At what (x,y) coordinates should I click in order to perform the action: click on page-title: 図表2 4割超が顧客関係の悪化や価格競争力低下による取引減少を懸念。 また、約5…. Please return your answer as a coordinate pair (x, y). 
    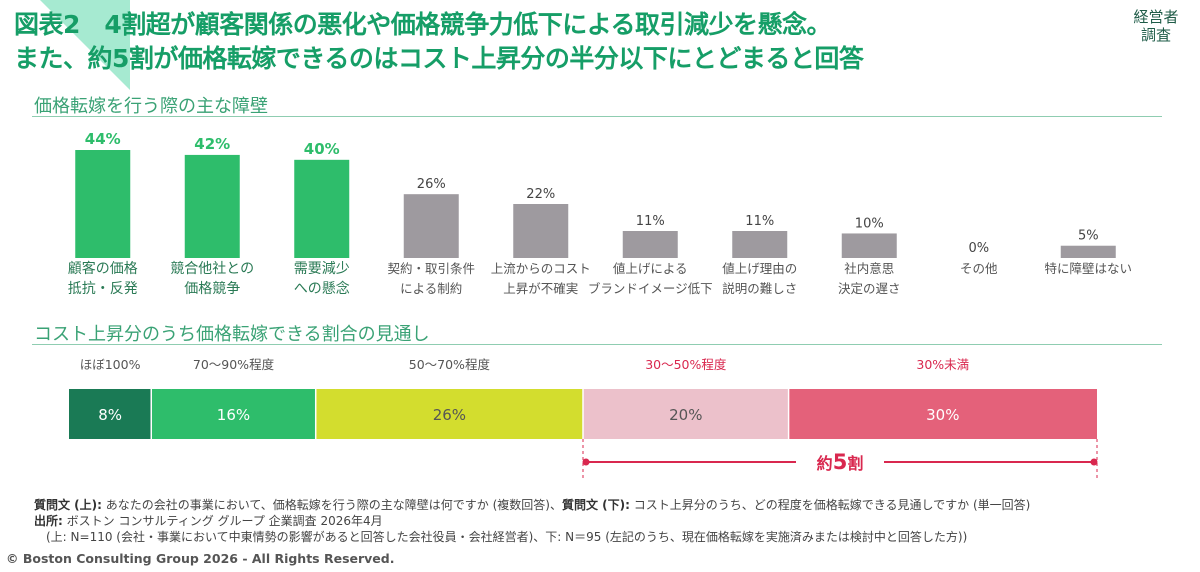
    Looking at the image, I should click on (534, 42).